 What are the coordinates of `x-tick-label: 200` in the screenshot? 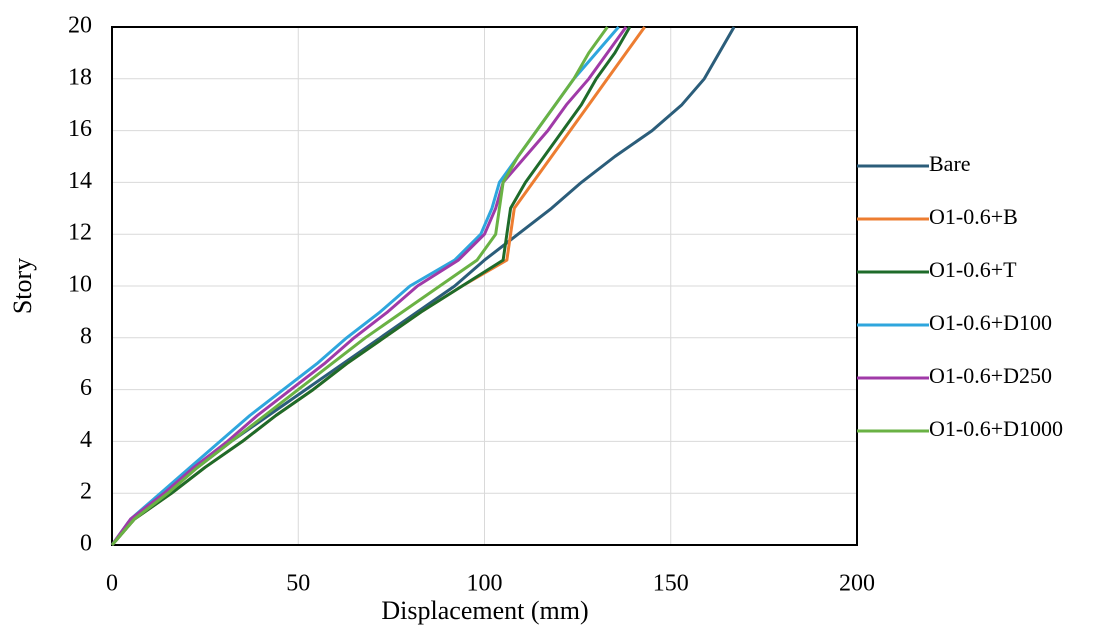 It's located at (857, 584).